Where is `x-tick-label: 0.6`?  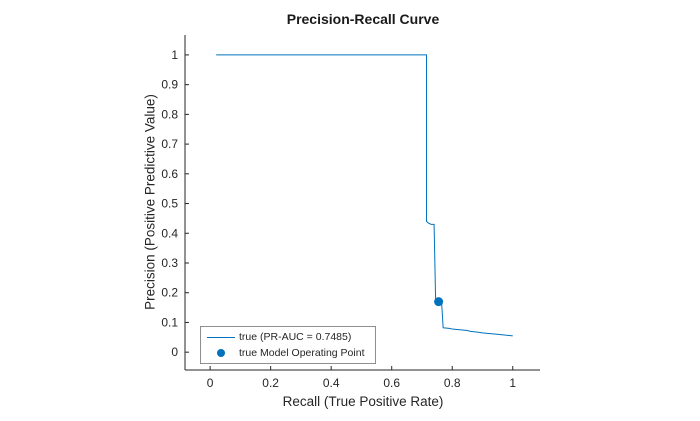 x-tick-label: 0.6 is located at coordinates (391, 383).